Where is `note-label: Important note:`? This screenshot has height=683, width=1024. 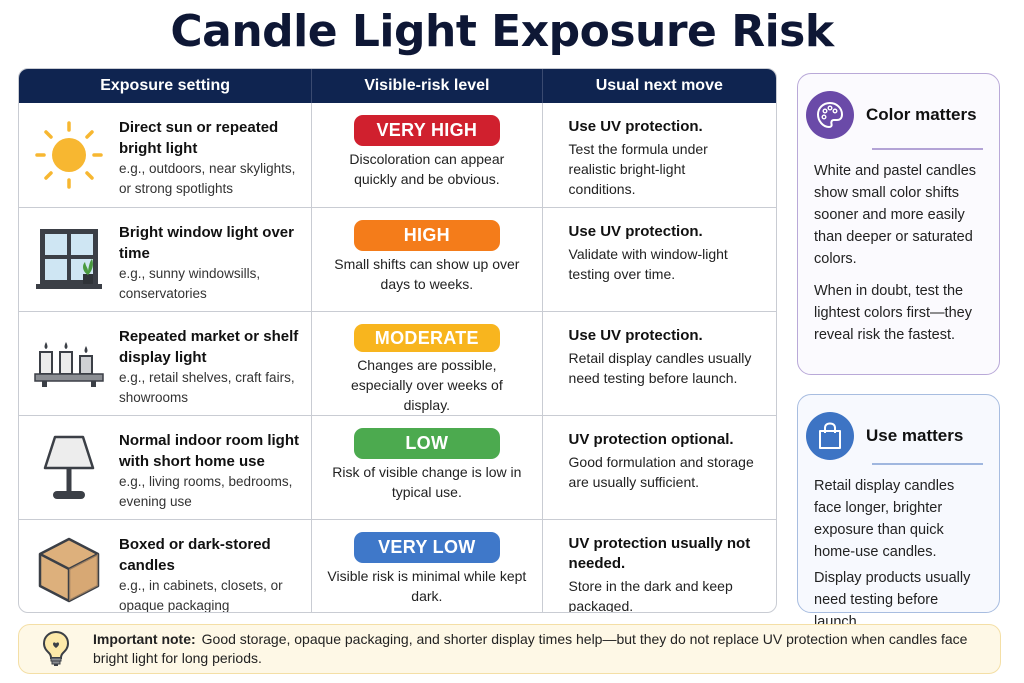
note-label: Important note: is located at coordinates (144, 639).